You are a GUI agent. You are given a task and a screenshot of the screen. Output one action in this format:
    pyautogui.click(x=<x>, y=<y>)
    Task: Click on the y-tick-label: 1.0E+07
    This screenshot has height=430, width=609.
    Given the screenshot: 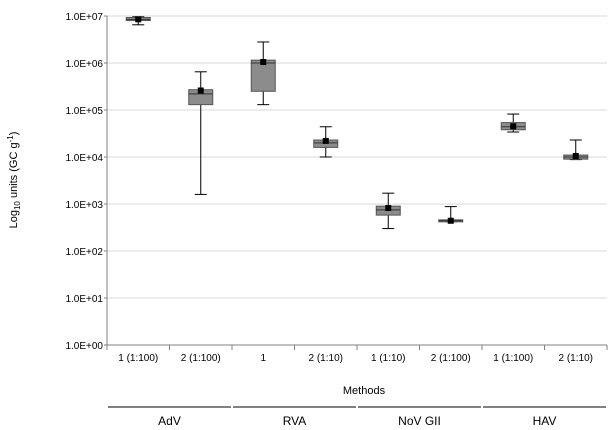 What is the action you would take?
    pyautogui.click(x=84, y=17)
    